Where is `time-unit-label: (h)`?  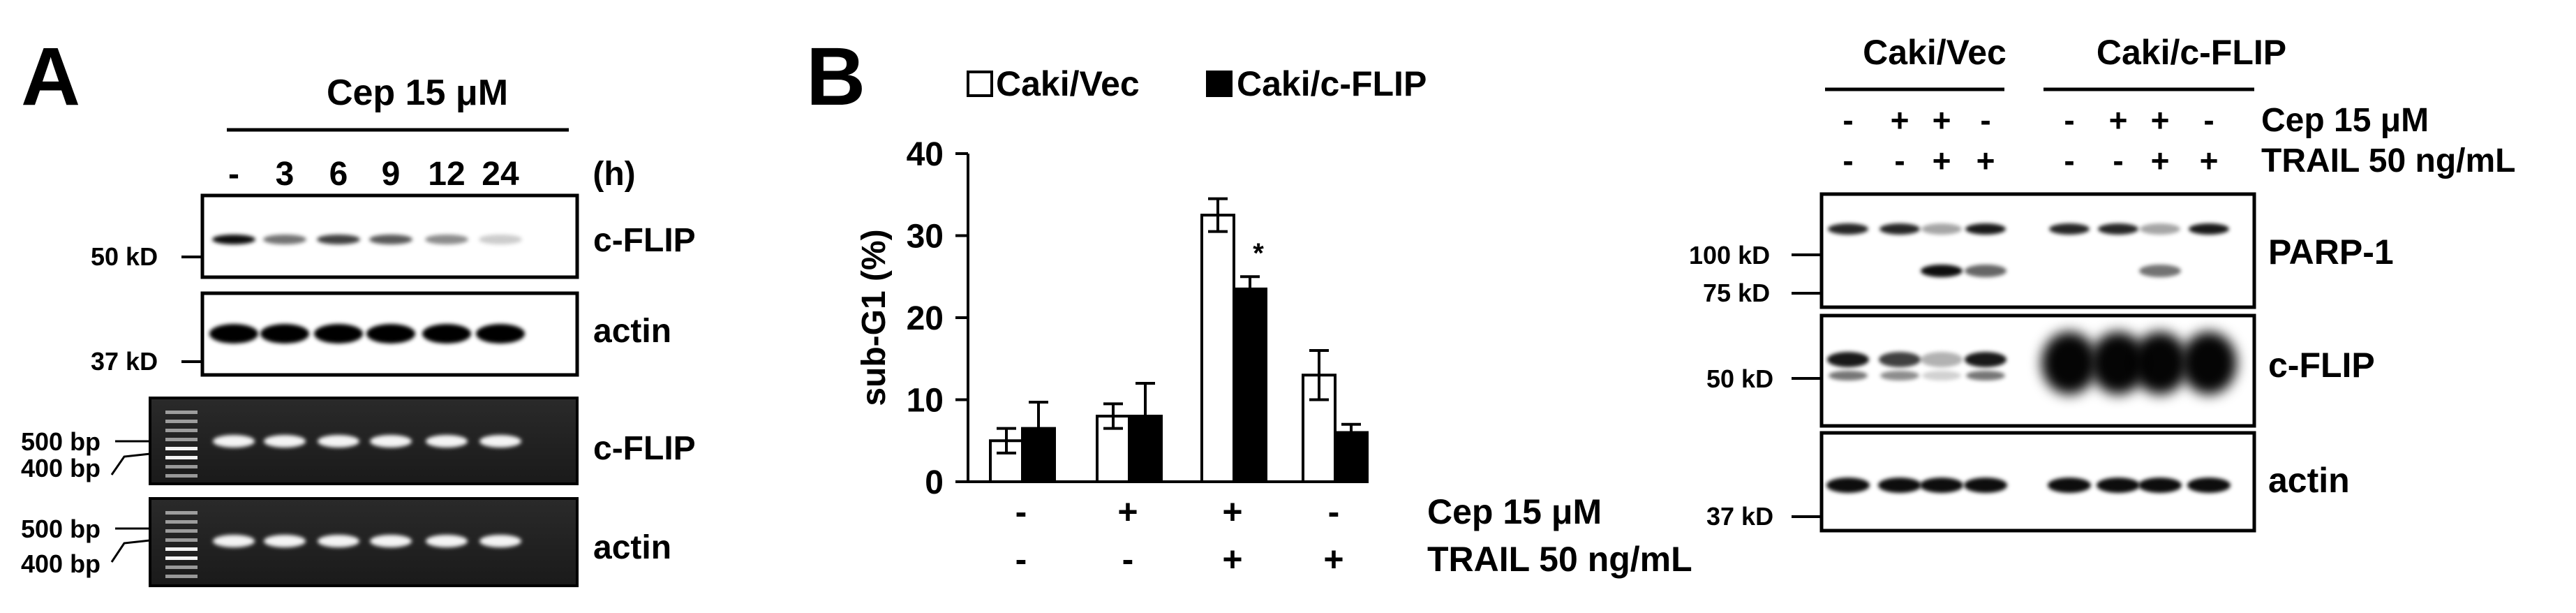
time-unit-label: (h) is located at coordinates (614, 175).